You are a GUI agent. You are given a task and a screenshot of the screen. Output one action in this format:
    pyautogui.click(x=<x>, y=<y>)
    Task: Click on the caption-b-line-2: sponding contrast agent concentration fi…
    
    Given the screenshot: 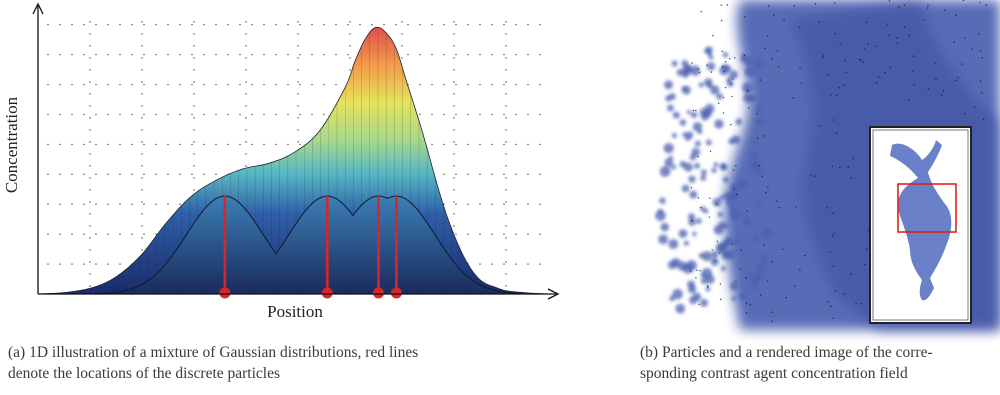 What is the action you would take?
    pyautogui.click(x=774, y=373)
    